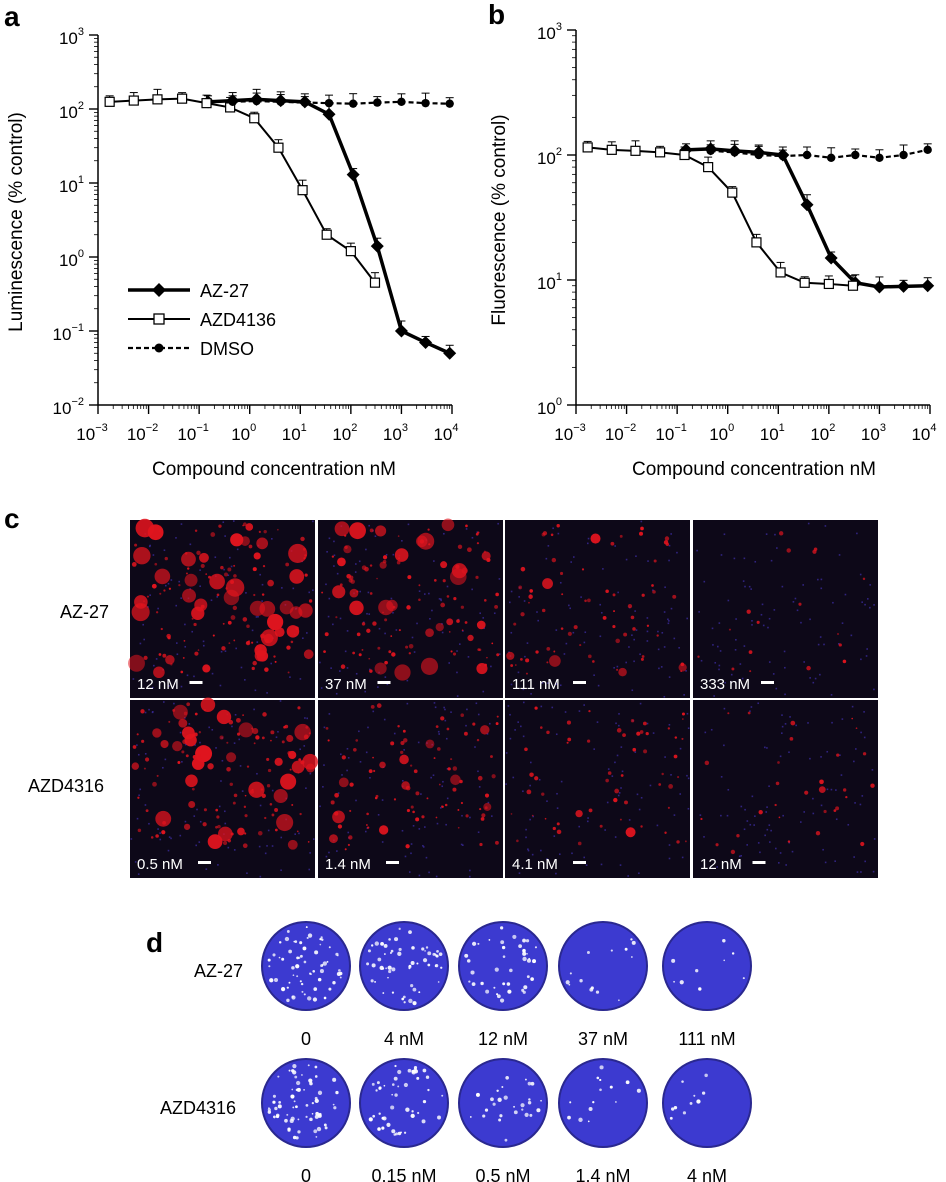 The image size is (946, 1182). I want to click on microscopy-tile: 111 nM, so click(597, 609).